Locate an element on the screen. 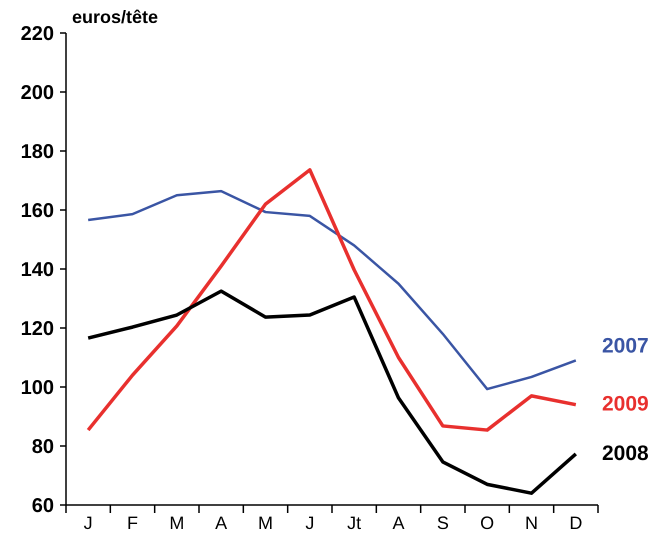  x-tick-label: N is located at coordinates (531, 523).